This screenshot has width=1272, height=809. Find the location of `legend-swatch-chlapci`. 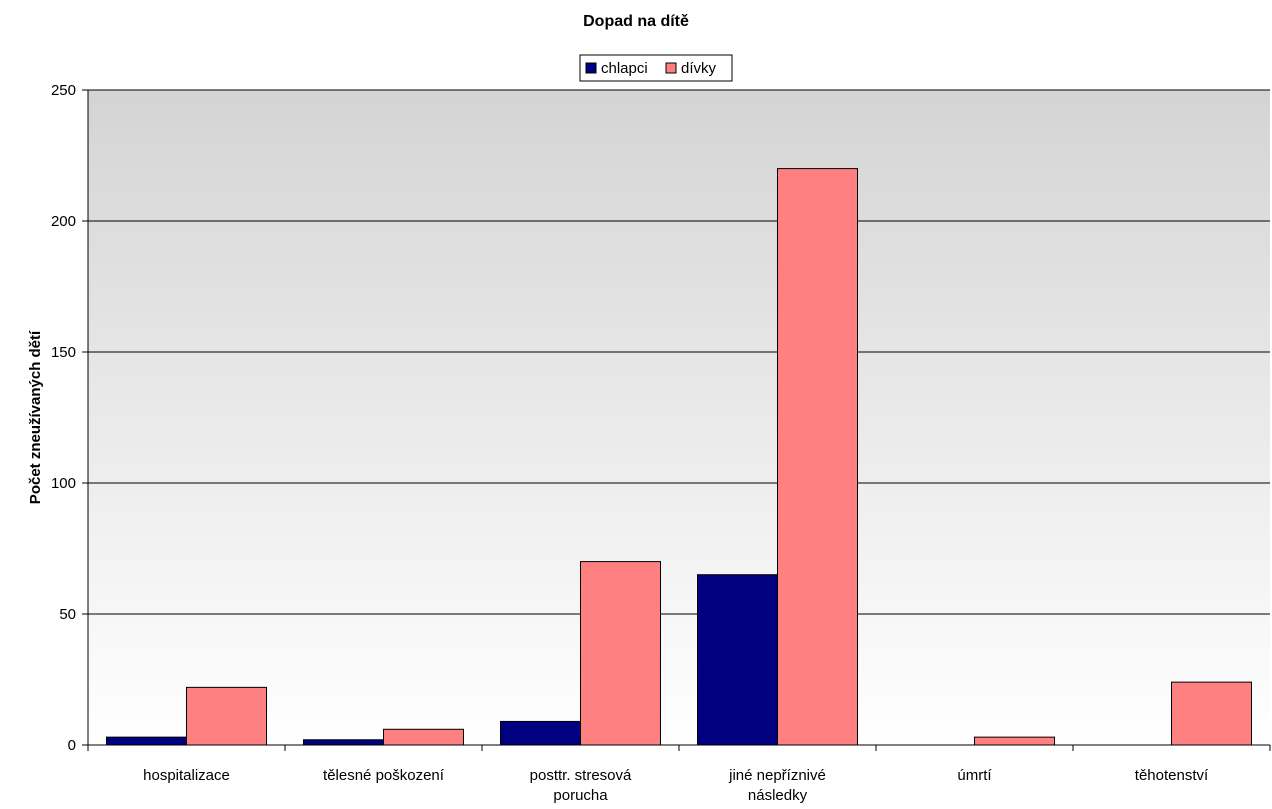

legend-swatch-chlapci is located at coordinates (591, 68).